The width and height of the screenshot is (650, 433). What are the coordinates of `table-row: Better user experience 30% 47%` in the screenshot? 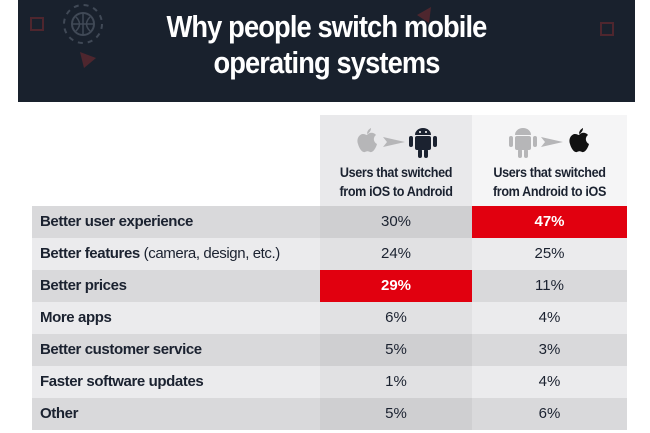 It's located at (329, 222).